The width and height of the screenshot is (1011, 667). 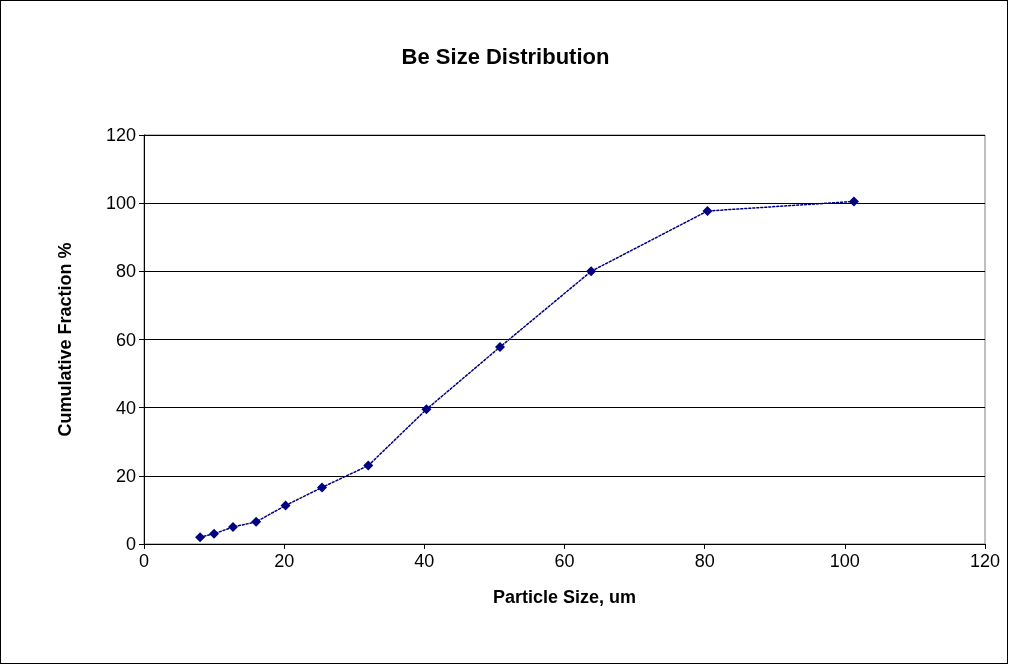 I want to click on y-tick-label: 40, so click(x=125, y=407).